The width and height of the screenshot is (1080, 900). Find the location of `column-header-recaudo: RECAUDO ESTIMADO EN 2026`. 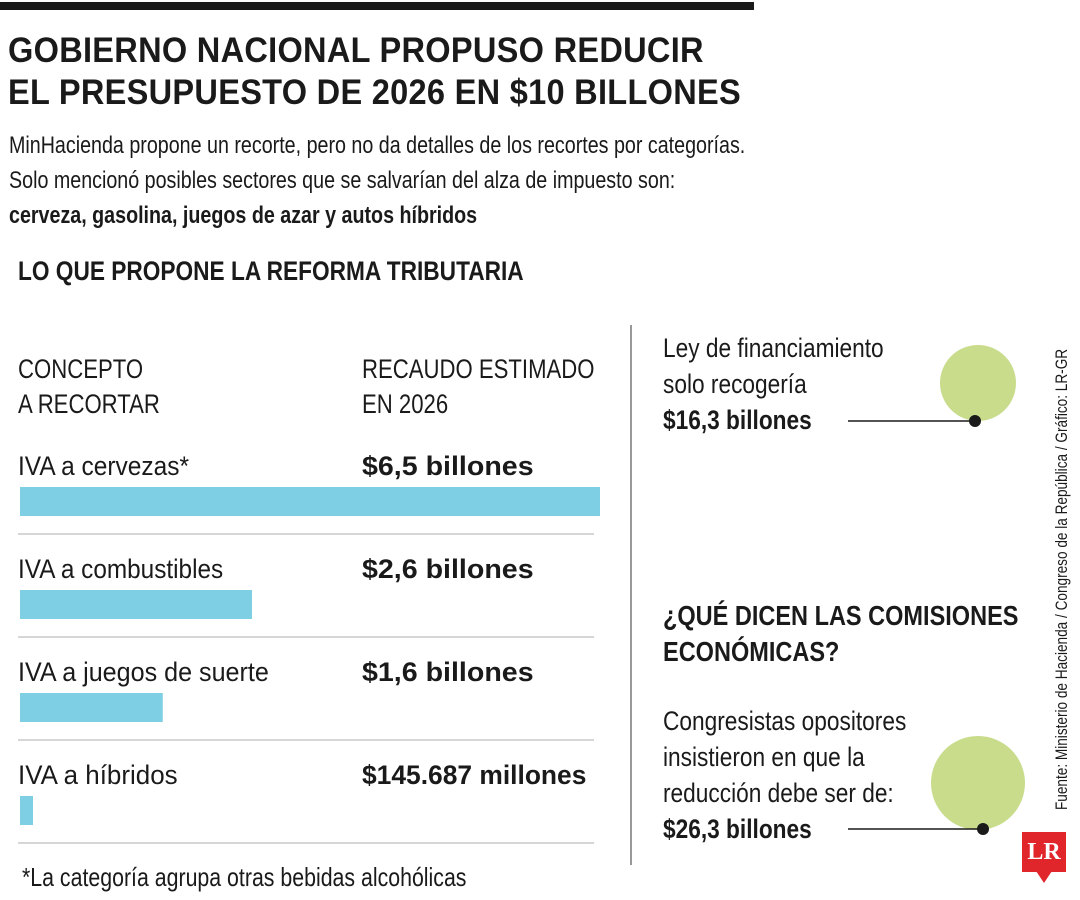

column-header-recaudo: RECAUDO ESTIMADO EN 2026 is located at coordinates (478, 387).